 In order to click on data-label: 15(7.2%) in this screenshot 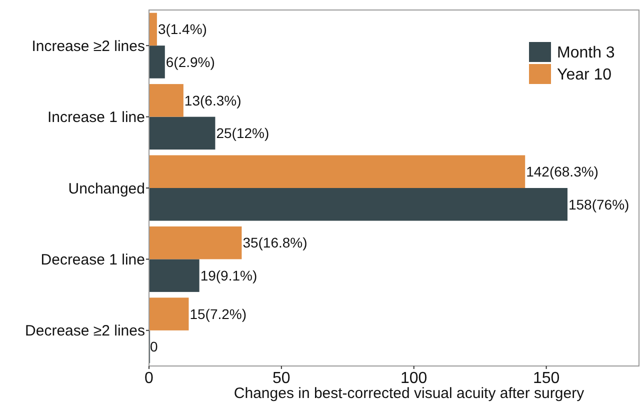, I will do `click(218, 314)`.